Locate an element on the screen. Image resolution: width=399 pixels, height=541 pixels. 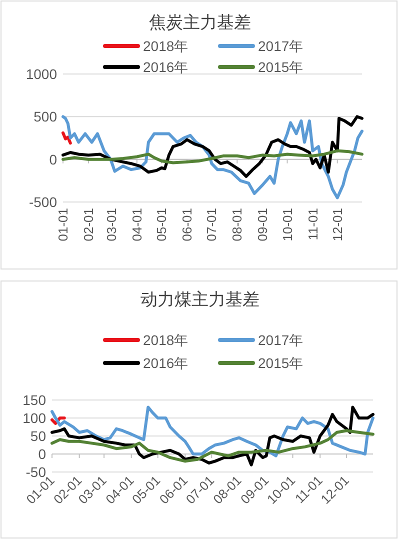
x-tick-label: 06-01 is located at coordinates (187, 225).